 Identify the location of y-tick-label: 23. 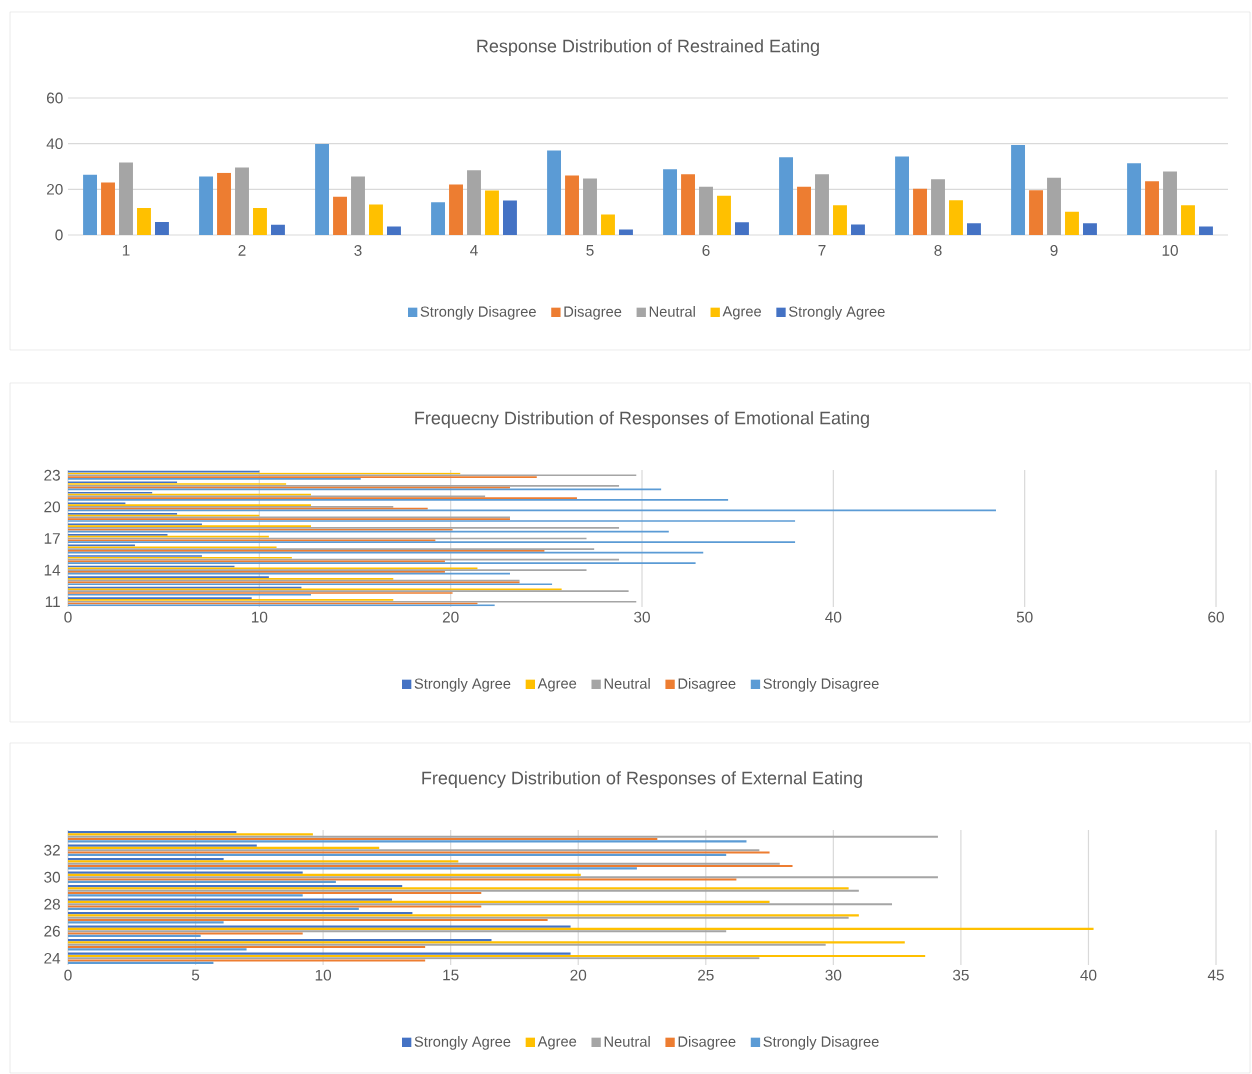
(52, 475).